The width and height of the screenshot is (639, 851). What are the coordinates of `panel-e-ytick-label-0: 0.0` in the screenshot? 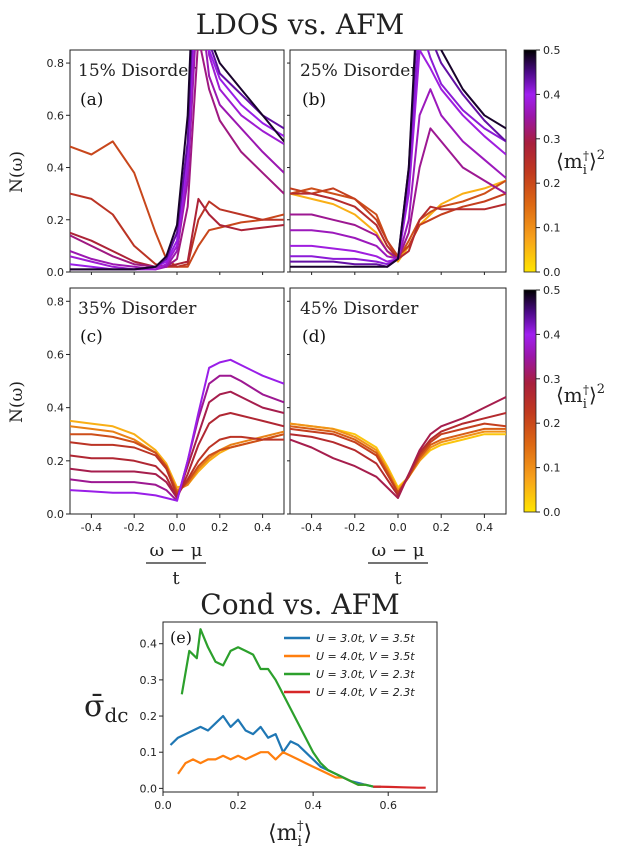 It's located at (149, 788).